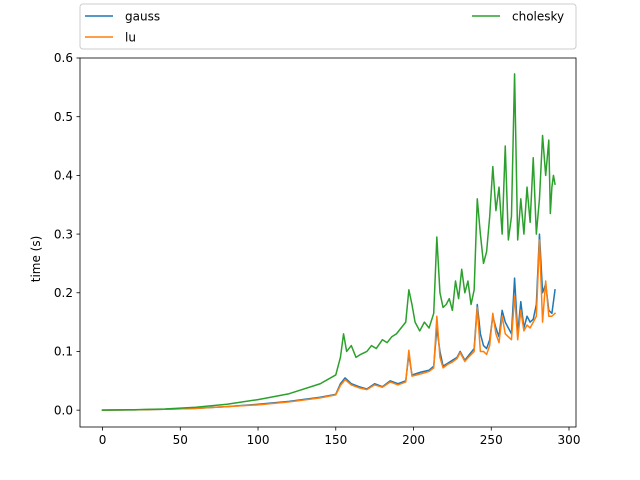 This screenshot has height=480, width=640. What do you see at coordinates (142, 17) in the screenshot?
I see `legend-label-gauss: gauss` at bounding box center [142, 17].